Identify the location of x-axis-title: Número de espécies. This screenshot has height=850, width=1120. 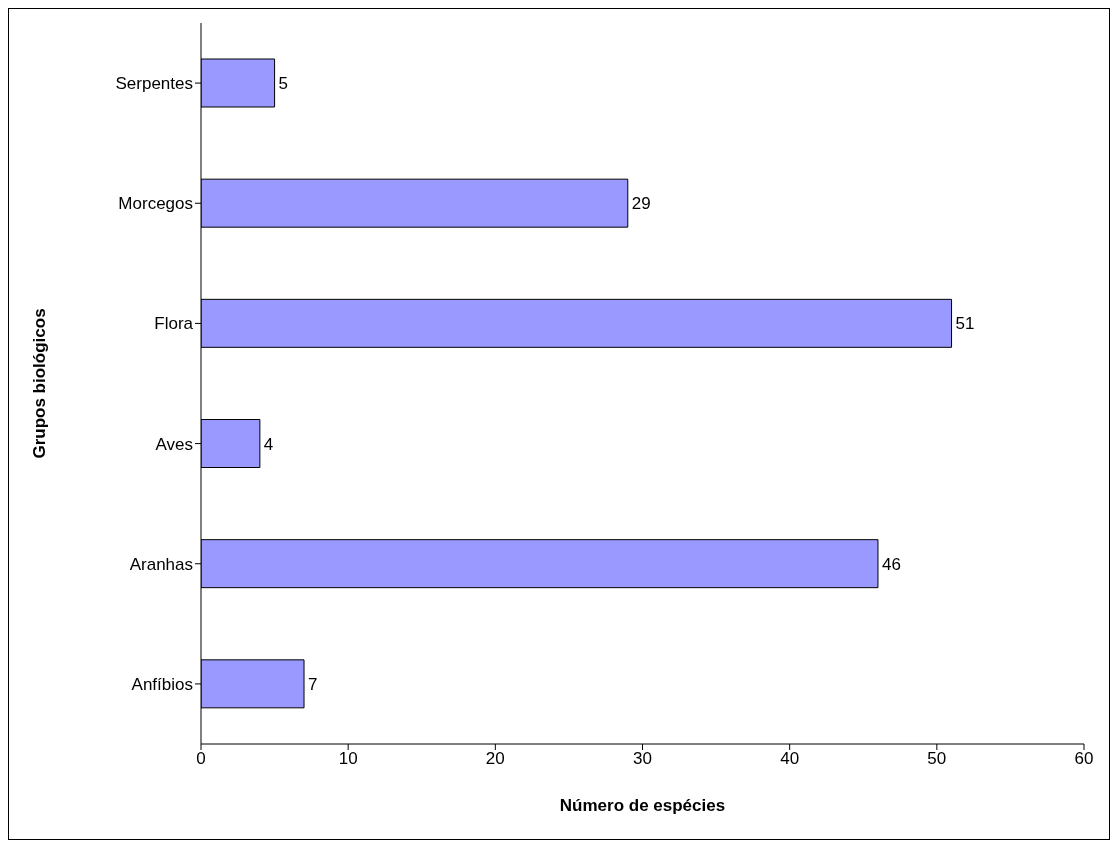
(642, 805).